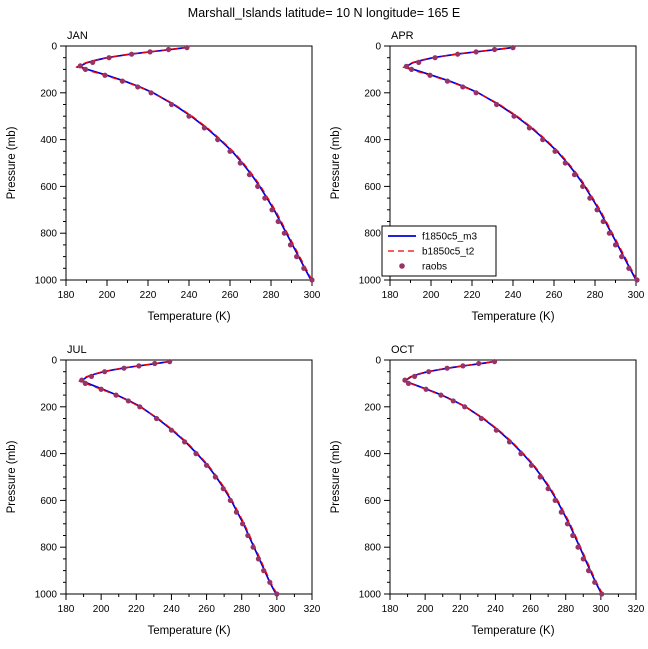 This screenshot has height=649, width=648. I want to click on legend-label: raobs, so click(434, 267).